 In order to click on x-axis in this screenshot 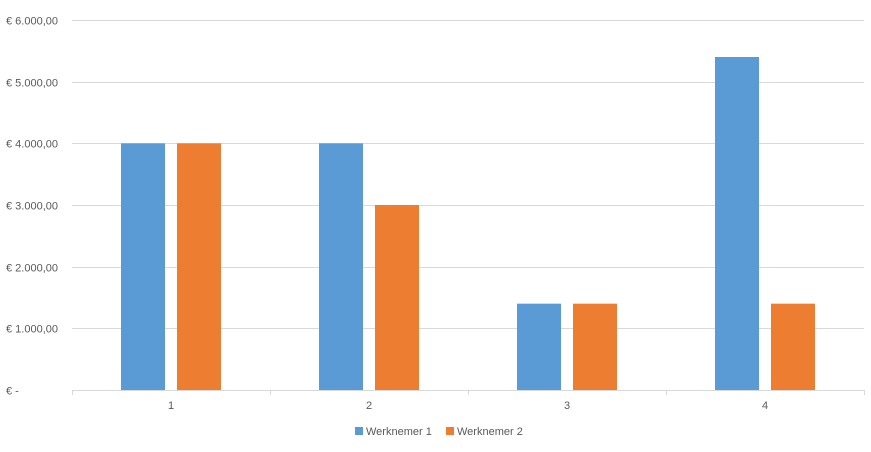, I will do `click(468, 392)`.